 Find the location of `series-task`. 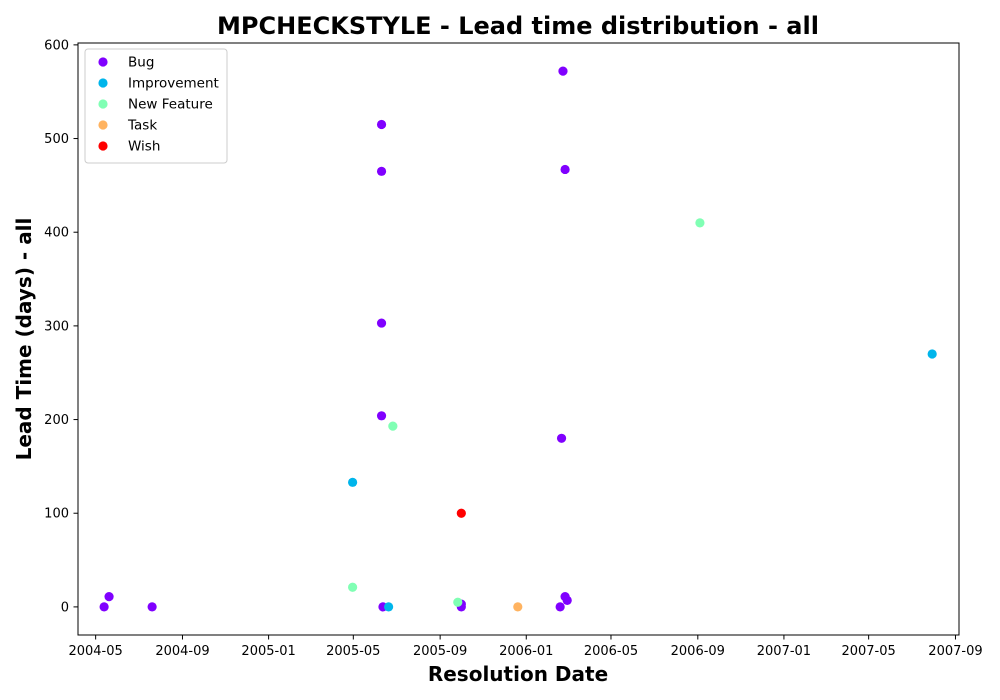

series-task is located at coordinates (518, 607).